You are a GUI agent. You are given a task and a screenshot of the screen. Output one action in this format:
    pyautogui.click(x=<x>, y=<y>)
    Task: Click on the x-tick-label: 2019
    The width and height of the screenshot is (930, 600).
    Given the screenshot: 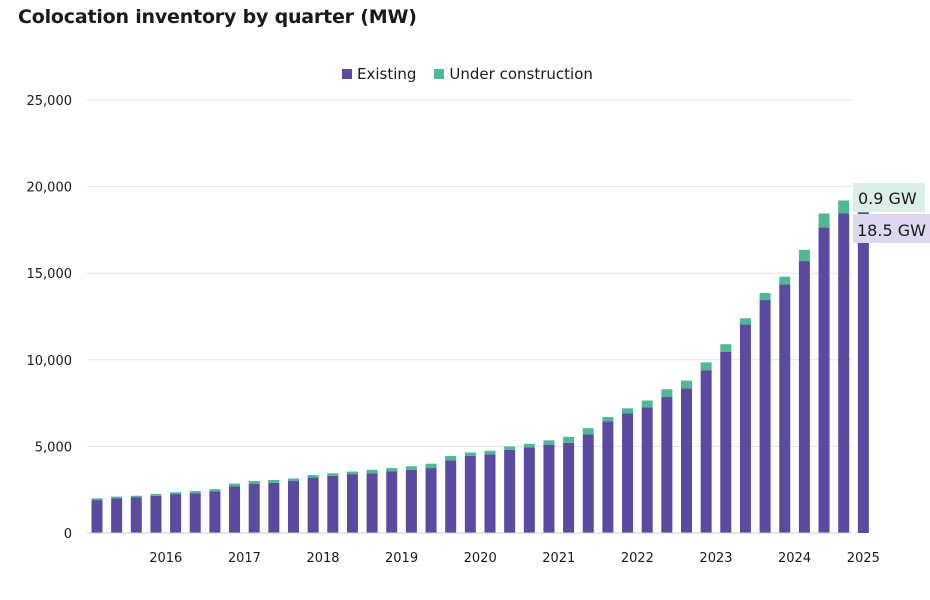 What is the action you would take?
    pyautogui.click(x=401, y=558)
    